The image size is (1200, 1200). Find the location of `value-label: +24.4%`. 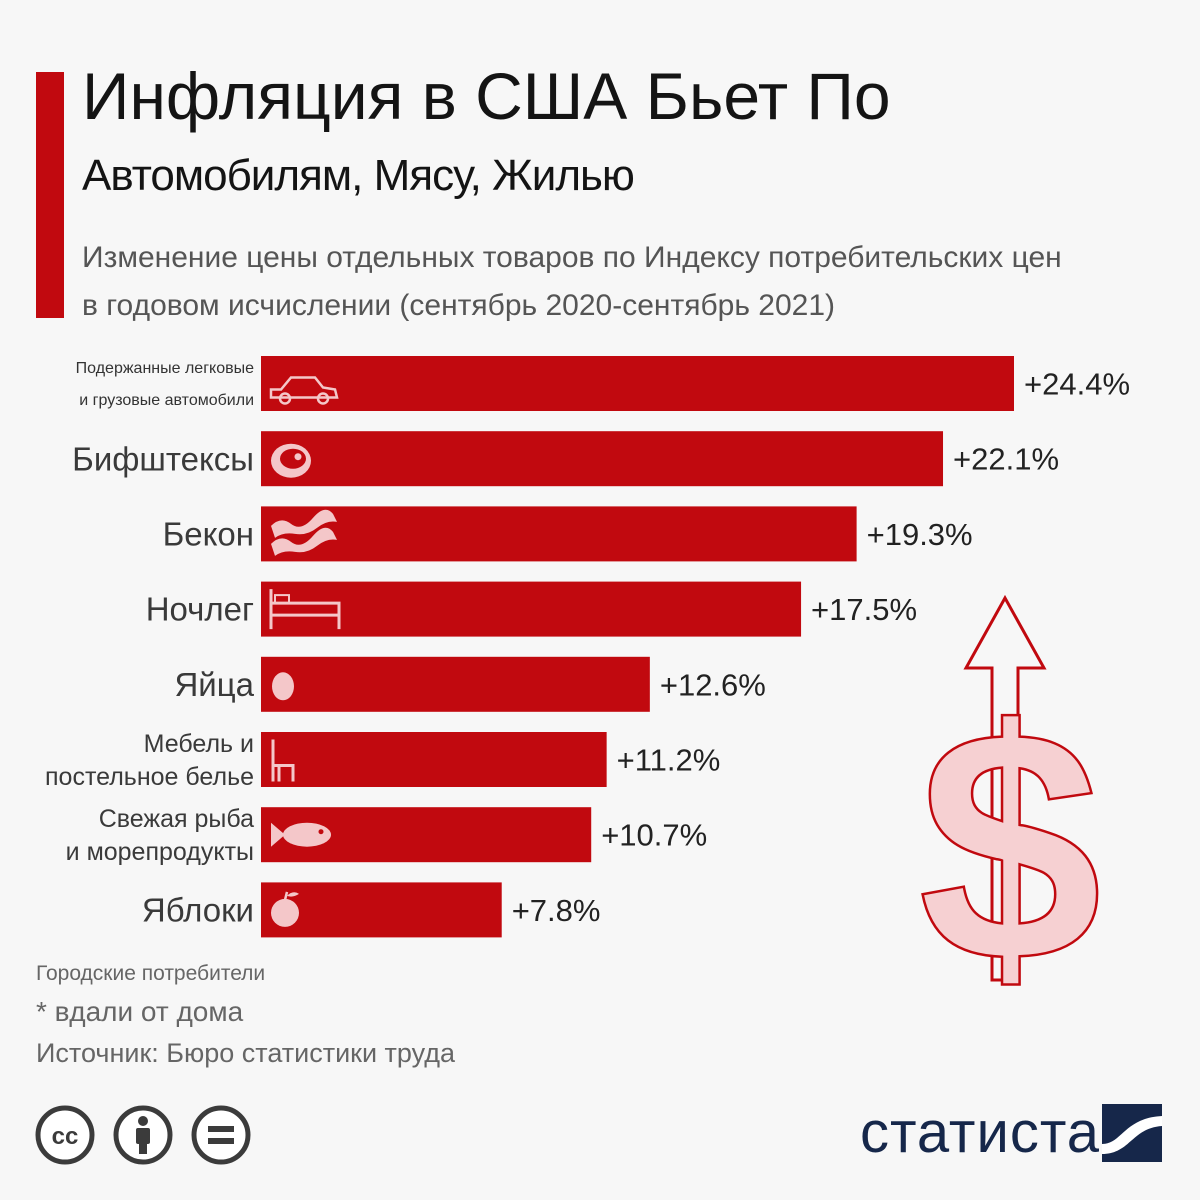

value-label: +24.4% is located at coordinates (1077, 384).